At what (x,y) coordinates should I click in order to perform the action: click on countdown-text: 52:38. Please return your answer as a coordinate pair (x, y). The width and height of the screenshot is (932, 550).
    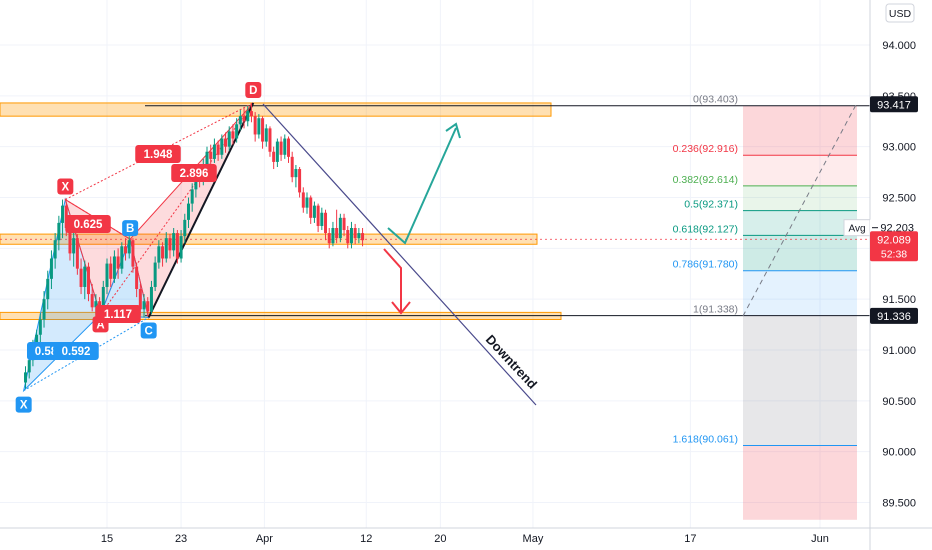
    Looking at the image, I should click on (894, 254).